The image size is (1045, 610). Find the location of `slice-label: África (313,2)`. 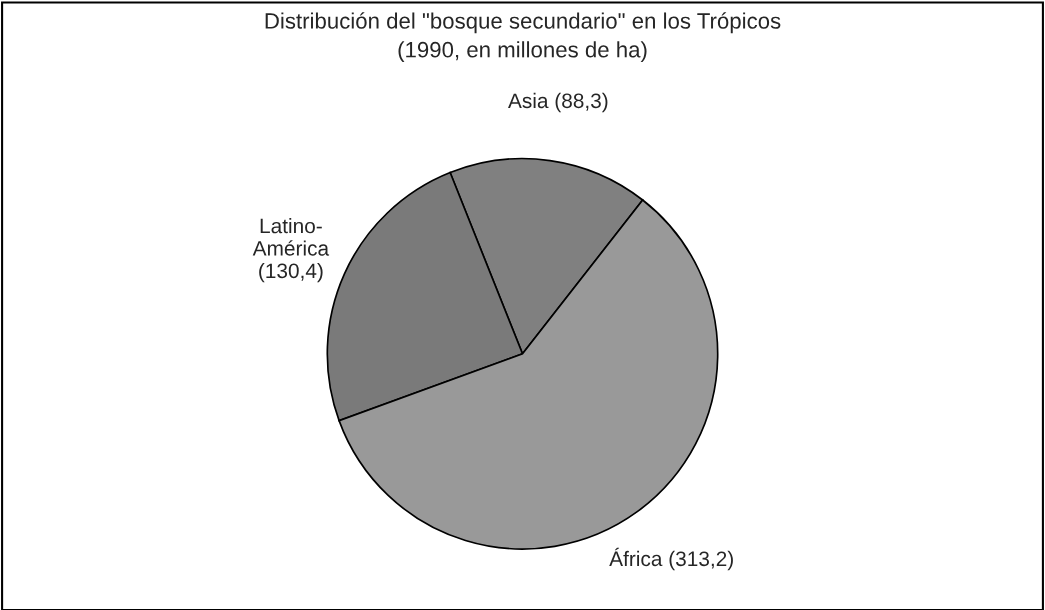

slice-label: África (313,2) is located at coordinates (671, 559).